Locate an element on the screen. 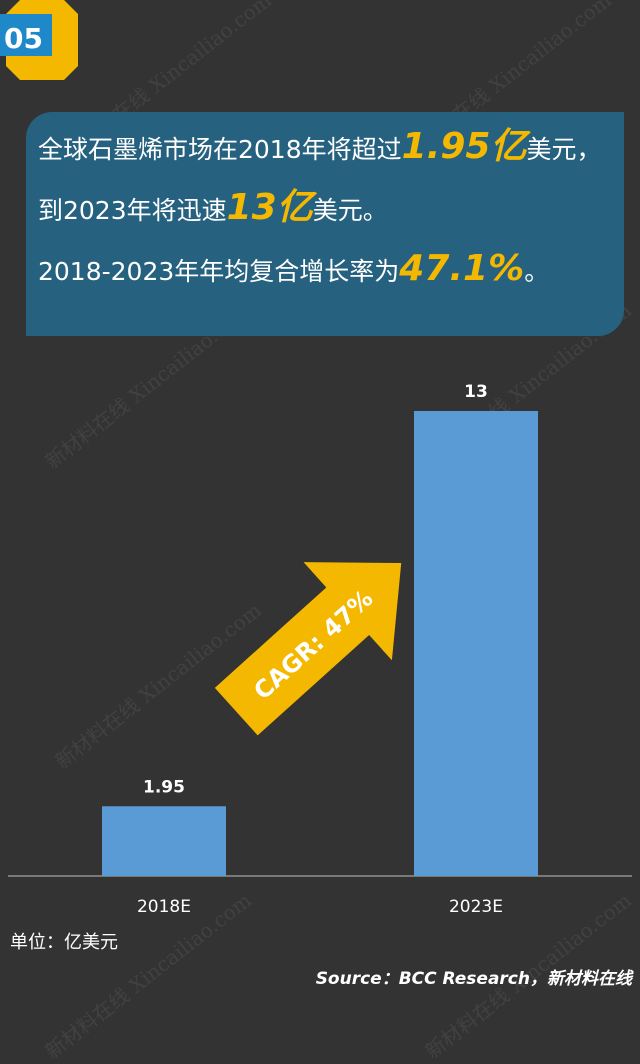 The width and height of the screenshot is (640, 1064). headline-line-1: 全球石墨烯市场在2018年将超过1.95亿美元， is located at coordinates (331, 147).